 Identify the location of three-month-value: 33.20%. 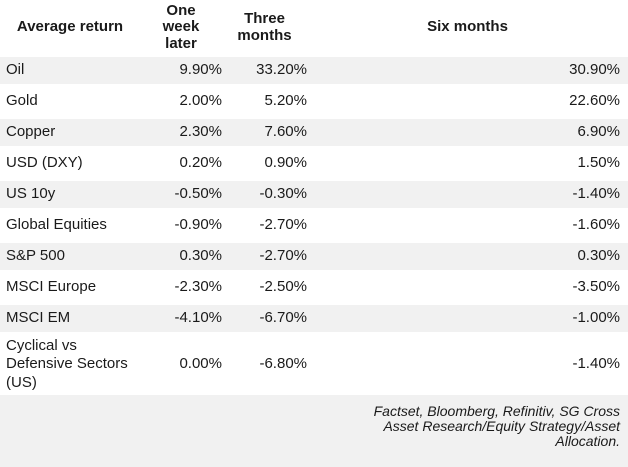
(281, 70).